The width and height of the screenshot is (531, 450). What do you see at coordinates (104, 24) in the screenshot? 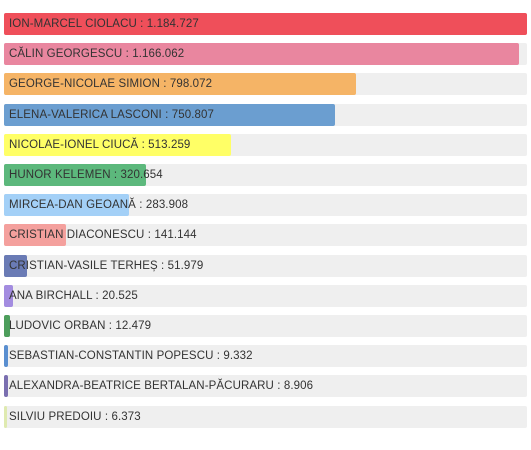
I see `bar-label: ION-MARCEL CIOLACU : 1.184.727` at bounding box center [104, 24].